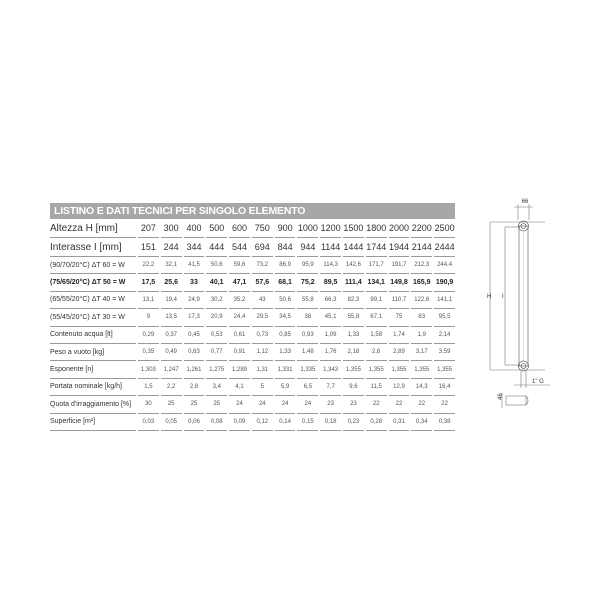 This screenshot has width=600, height=600. Describe the element at coordinates (262, 247) in the screenshot. I see `table-cell: 694` at that location.